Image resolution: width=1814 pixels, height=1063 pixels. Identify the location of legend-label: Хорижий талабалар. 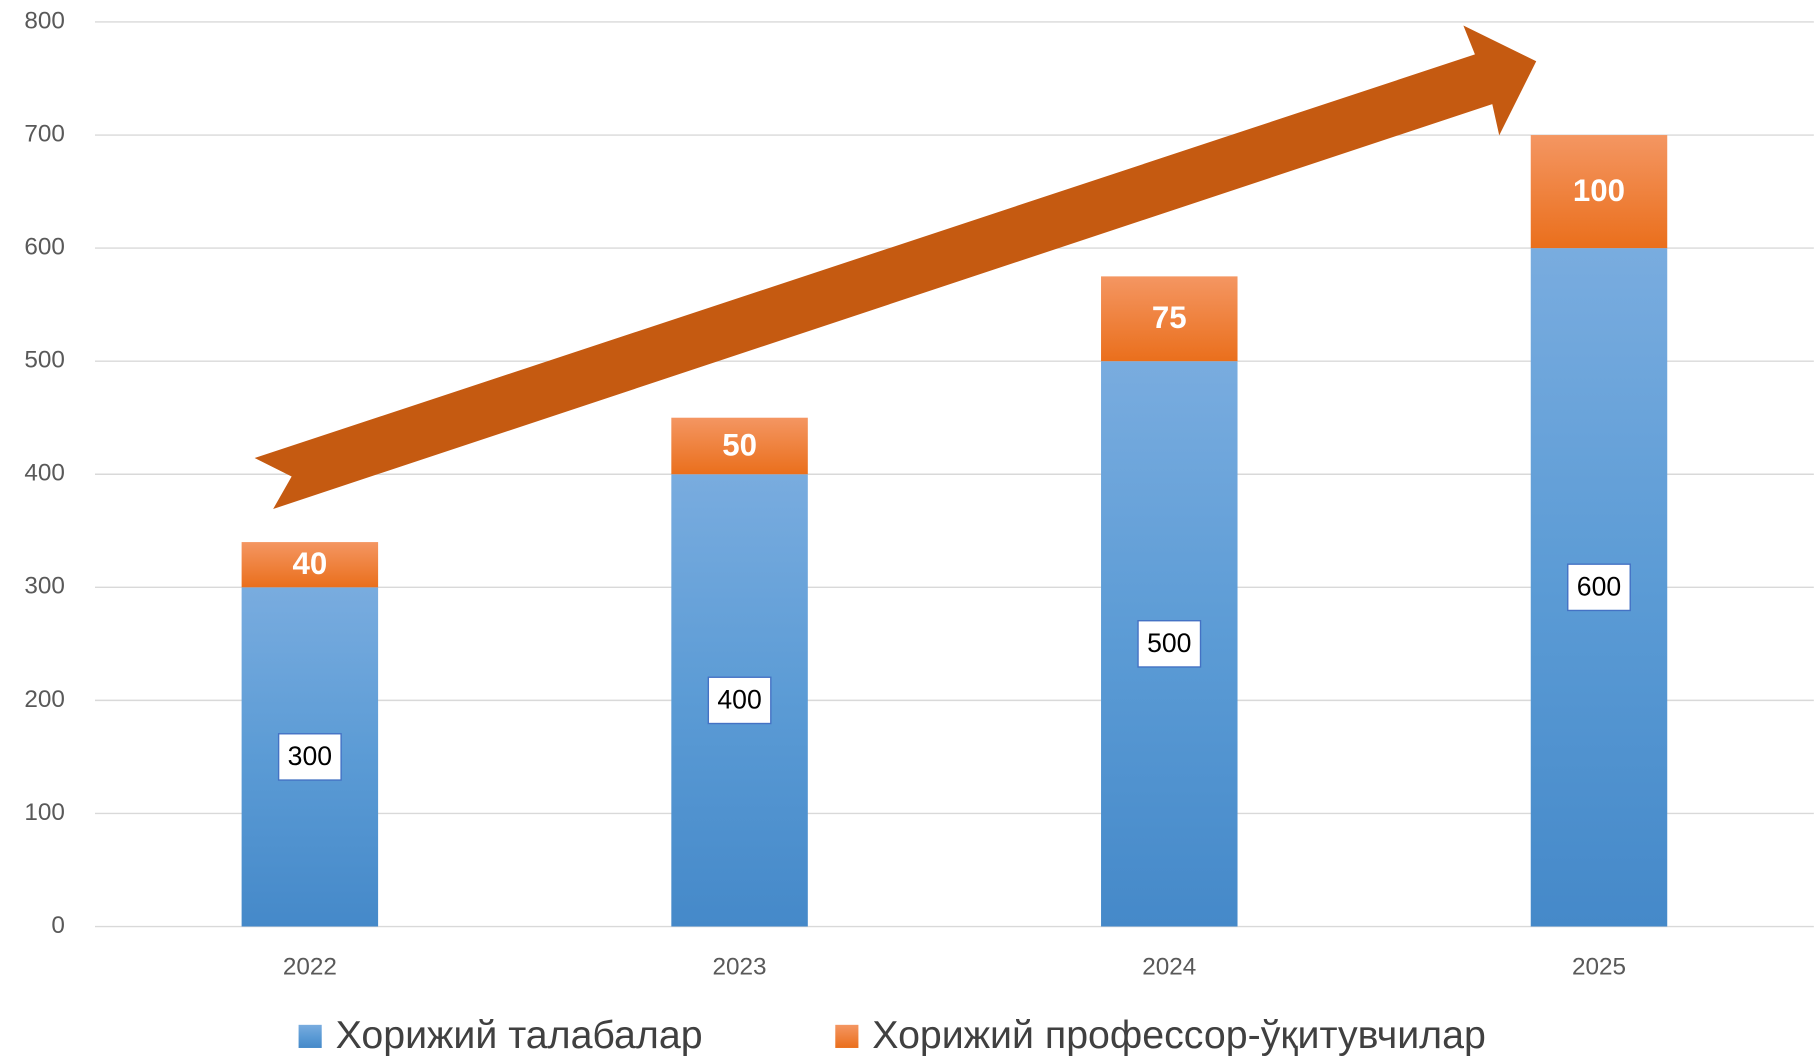
(519, 1035).